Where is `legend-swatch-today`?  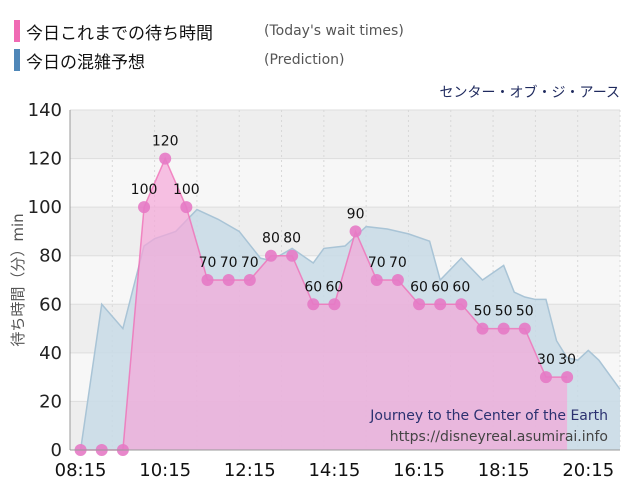
legend-swatch-today is located at coordinates (17, 31).